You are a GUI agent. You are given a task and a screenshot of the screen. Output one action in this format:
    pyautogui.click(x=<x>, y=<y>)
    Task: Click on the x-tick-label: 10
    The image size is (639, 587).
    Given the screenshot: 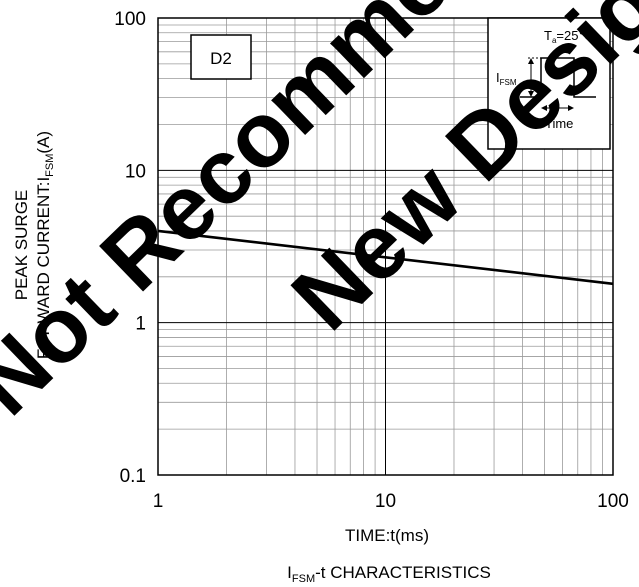 What is the action you would take?
    pyautogui.click(x=385, y=501)
    